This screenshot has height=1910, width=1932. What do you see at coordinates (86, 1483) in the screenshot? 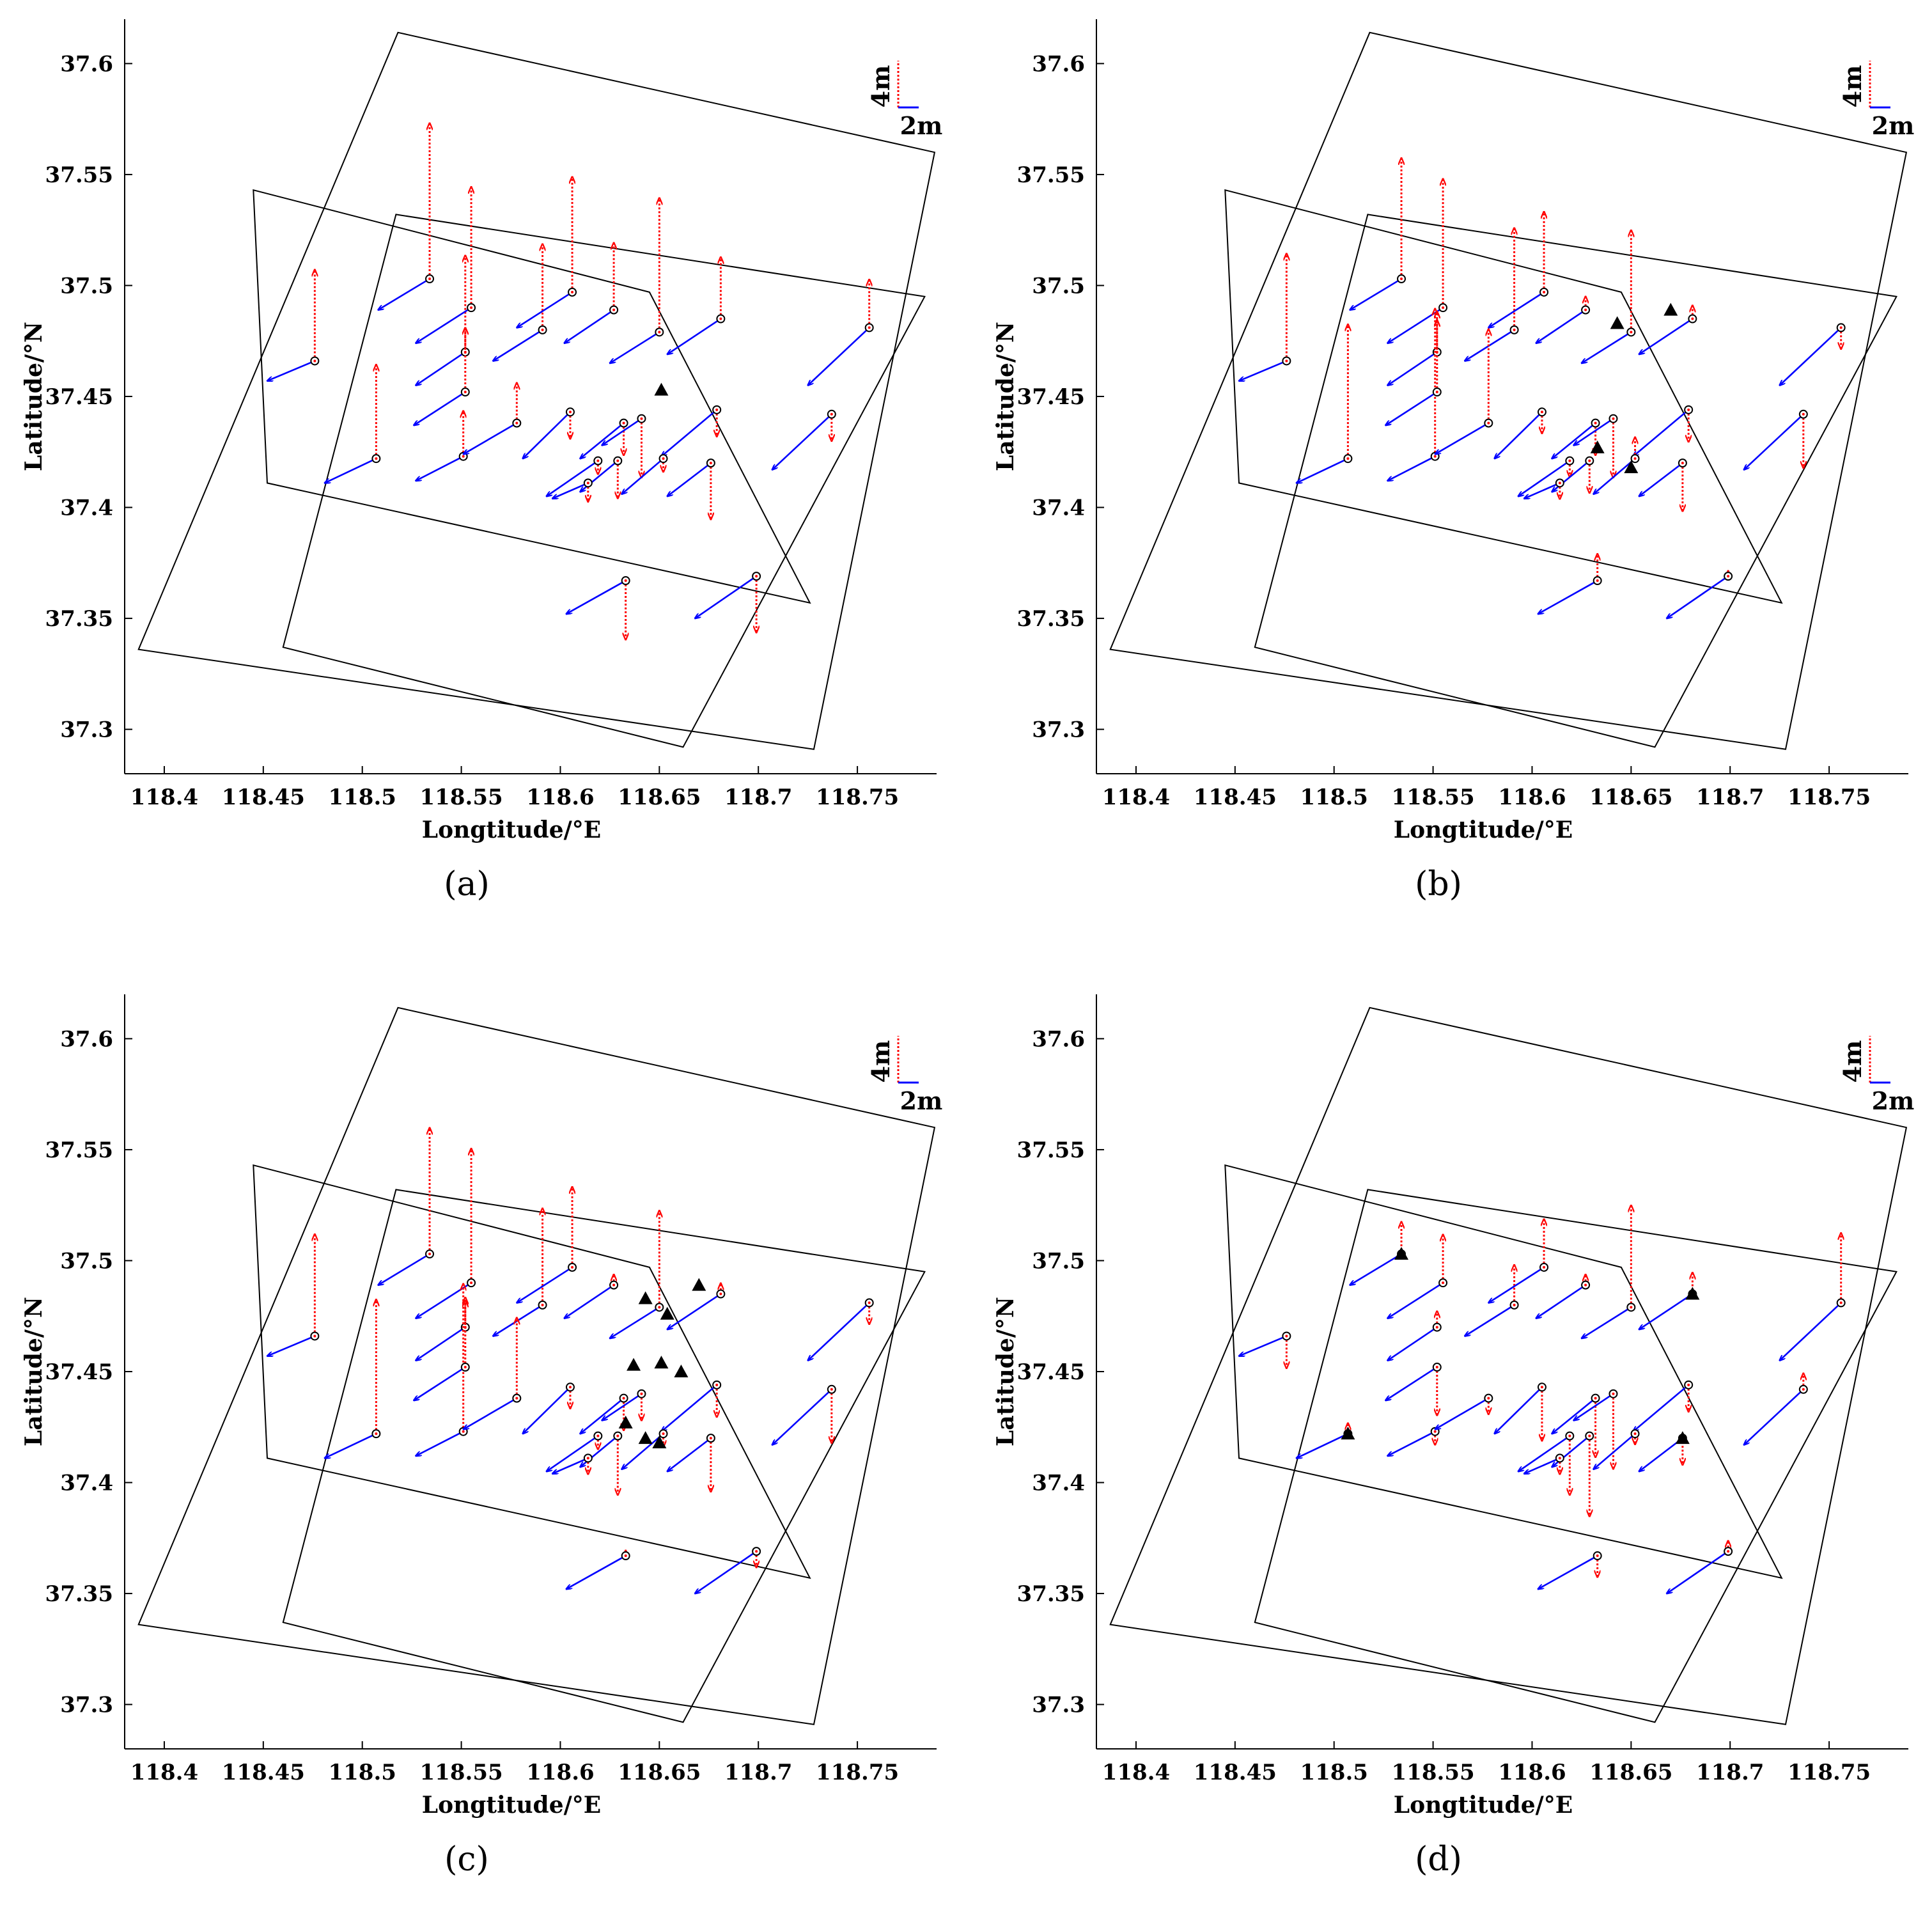
I see `y-tick-label: 37.4` at bounding box center [86, 1483].